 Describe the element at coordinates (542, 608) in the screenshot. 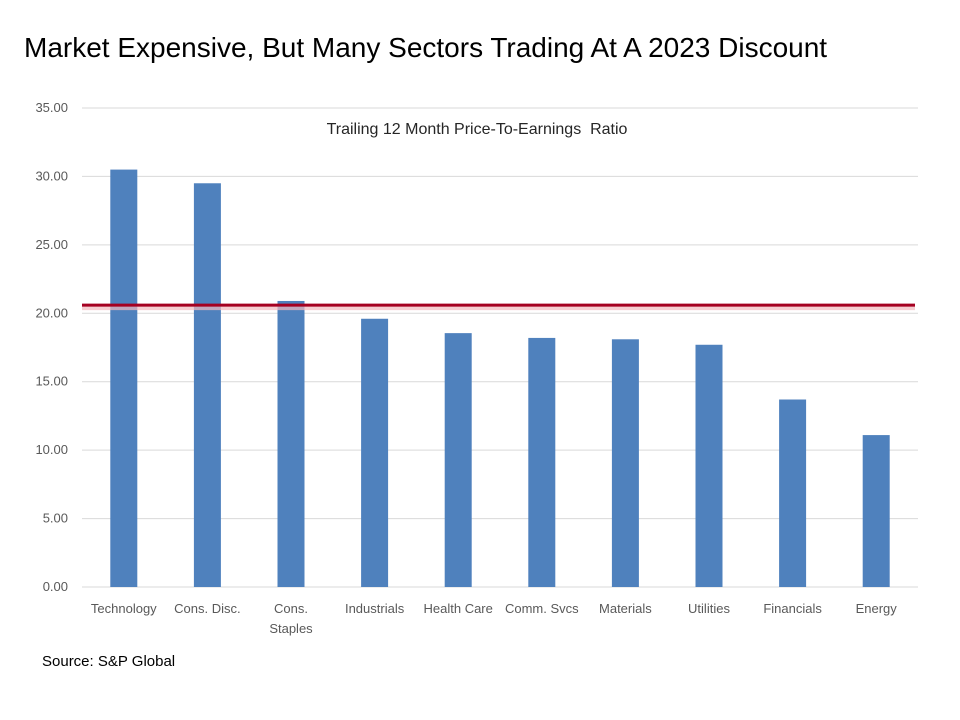

I see `x-category-label: Comm. Svcs` at that location.